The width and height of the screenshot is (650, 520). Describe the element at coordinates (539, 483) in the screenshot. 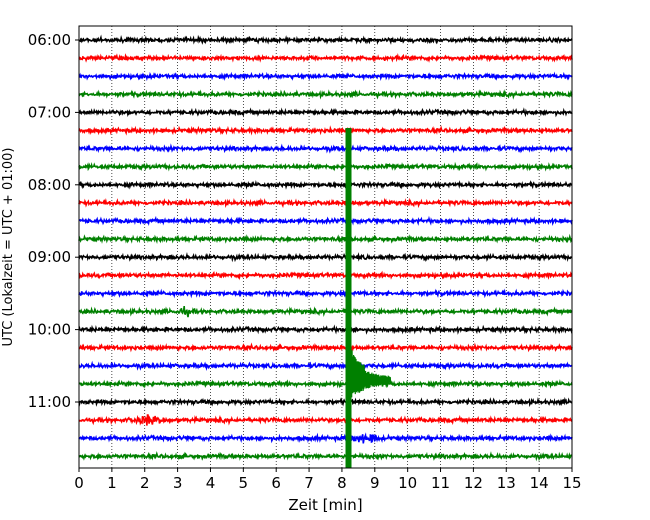

I see `x-tick-label: 14` at that location.